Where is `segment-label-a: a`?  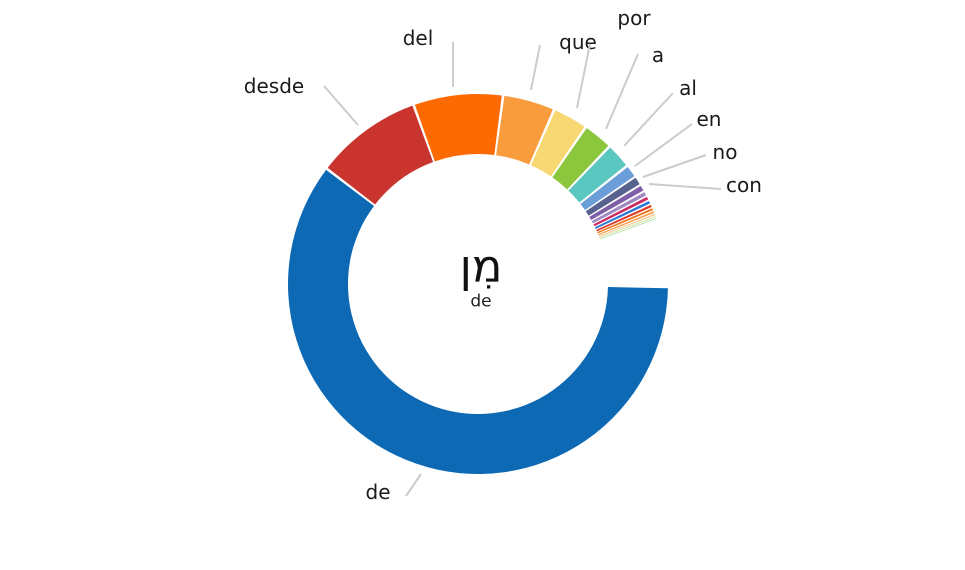
segment-label-a: a is located at coordinates (658, 55).